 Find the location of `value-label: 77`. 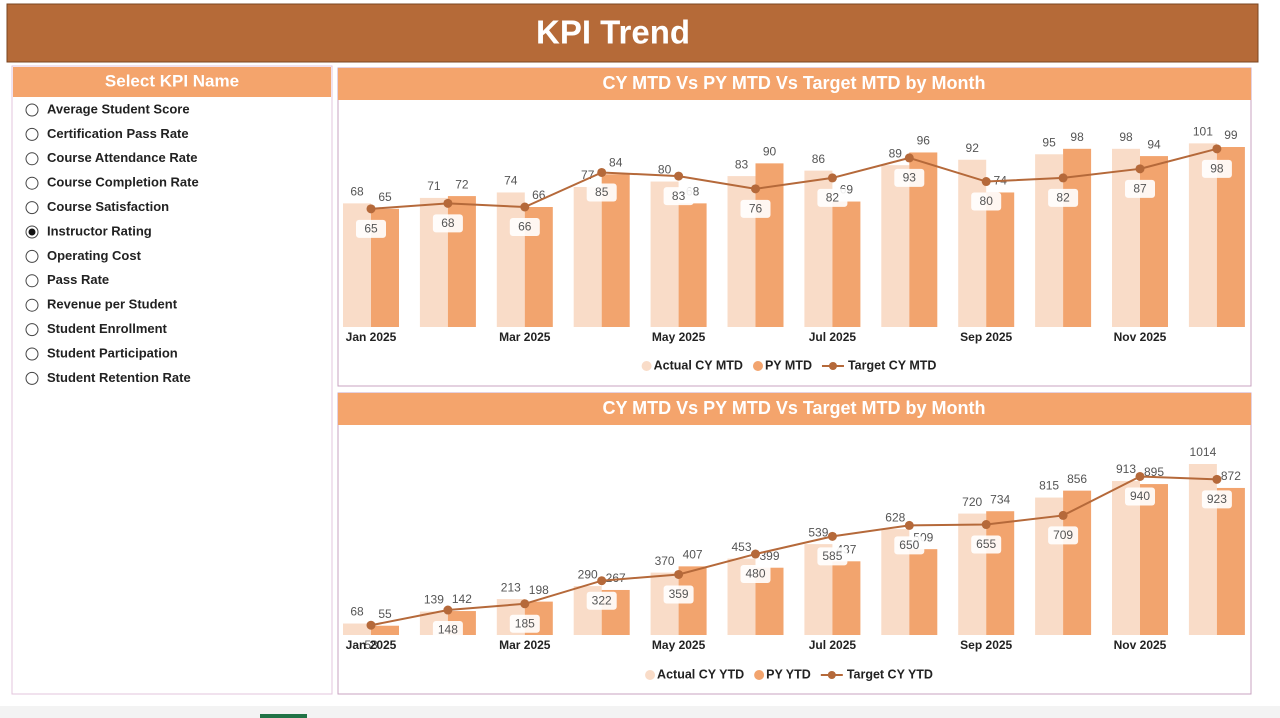

value-label: 77 is located at coordinates (588, 175).